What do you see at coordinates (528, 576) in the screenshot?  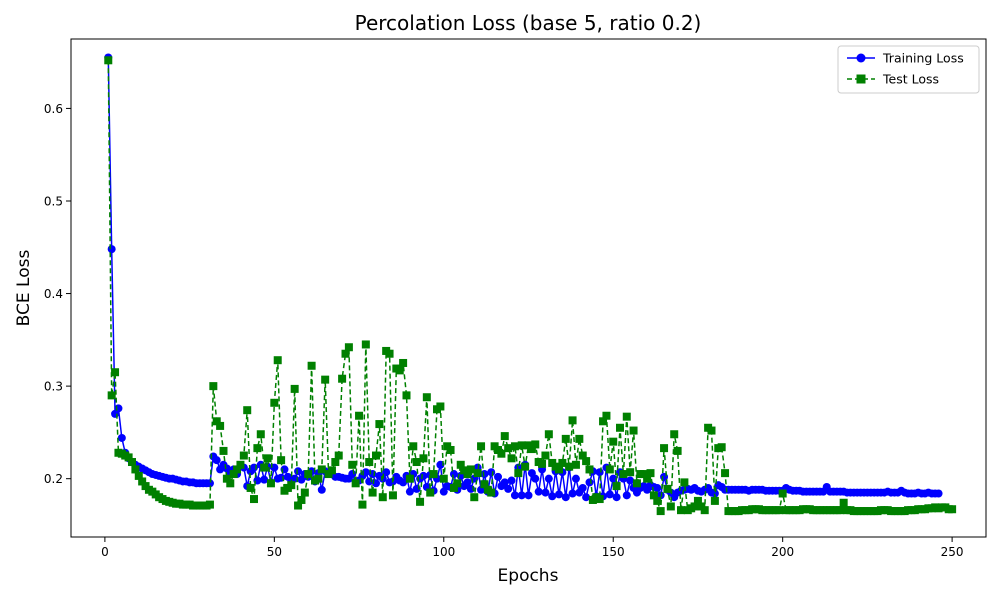 I see `x-axis-title: Epochs` at bounding box center [528, 576].